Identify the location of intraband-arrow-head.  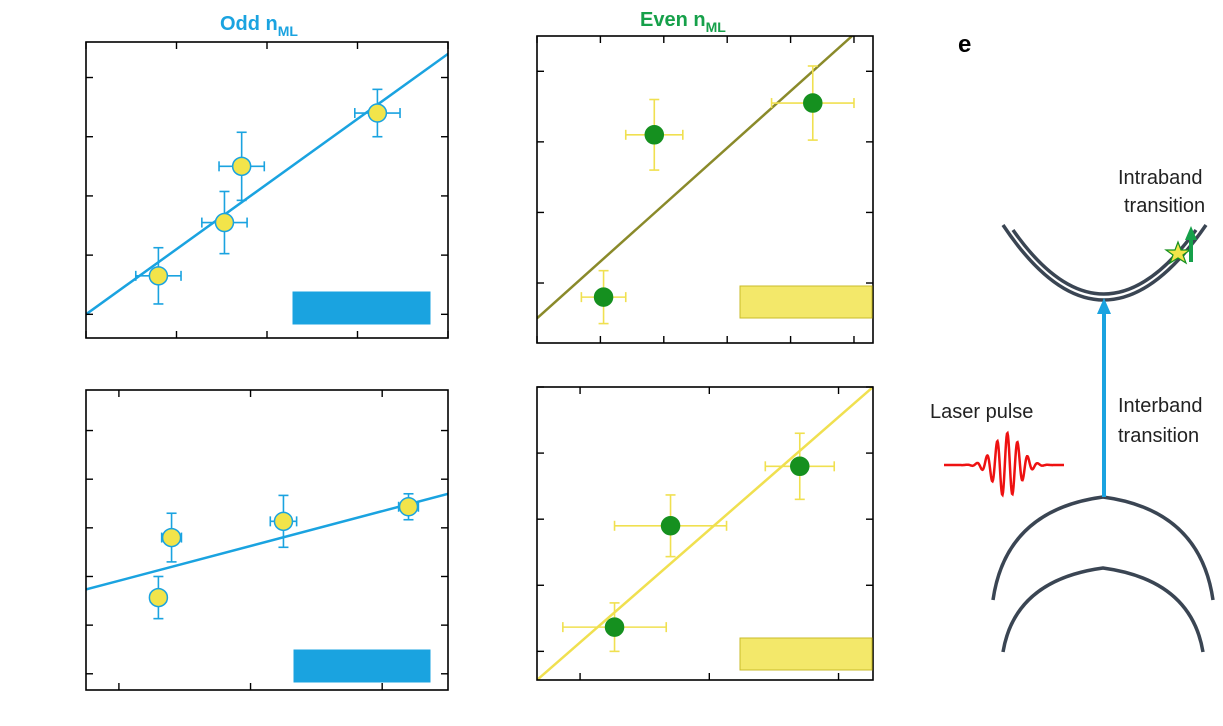
(1191, 233).